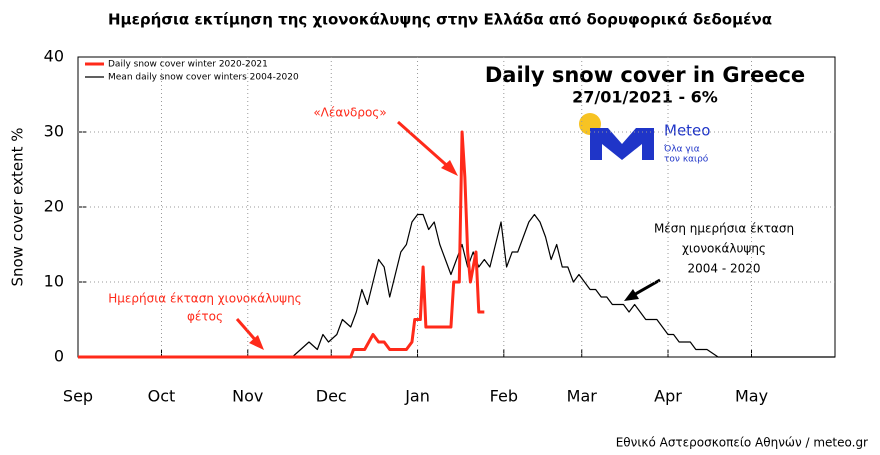  Describe the element at coordinates (724, 249) in the screenshot. I see `annotation: χιονοκάλυψης` at that location.